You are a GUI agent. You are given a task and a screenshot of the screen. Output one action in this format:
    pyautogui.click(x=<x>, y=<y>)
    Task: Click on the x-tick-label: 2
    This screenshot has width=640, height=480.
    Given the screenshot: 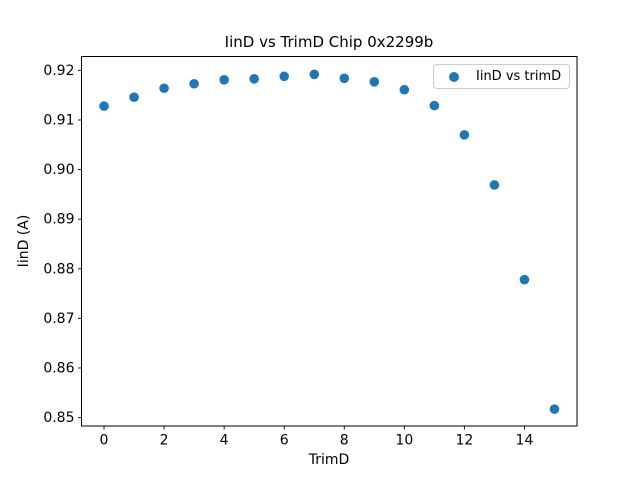 What is the action you would take?
    pyautogui.click(x=164, y=441)
    